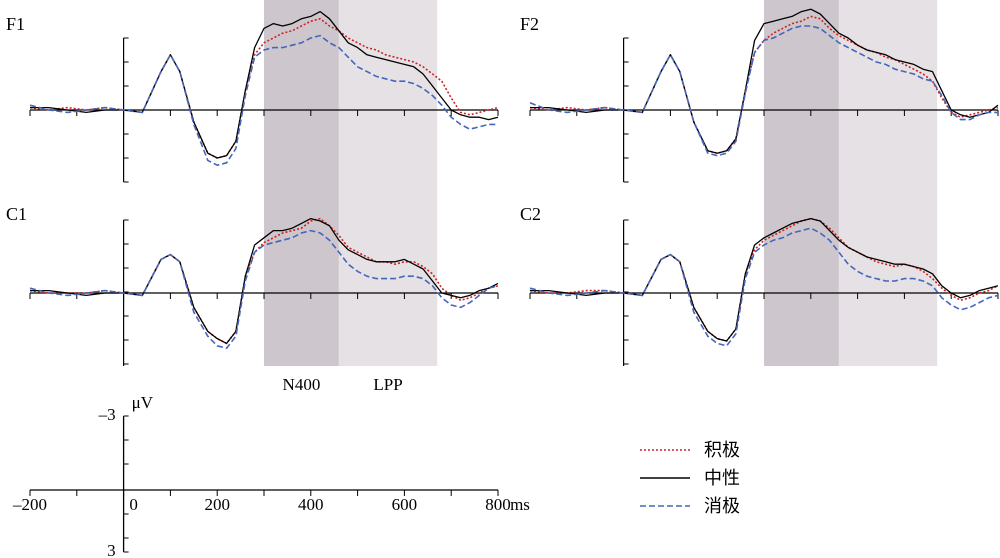 The width and height of the screenshot is (1000, 558). What do you see at coordinates (498, 504) in the screenshot?
I see `scale-x-tick-label: 800` at bounding box center [498, 504].